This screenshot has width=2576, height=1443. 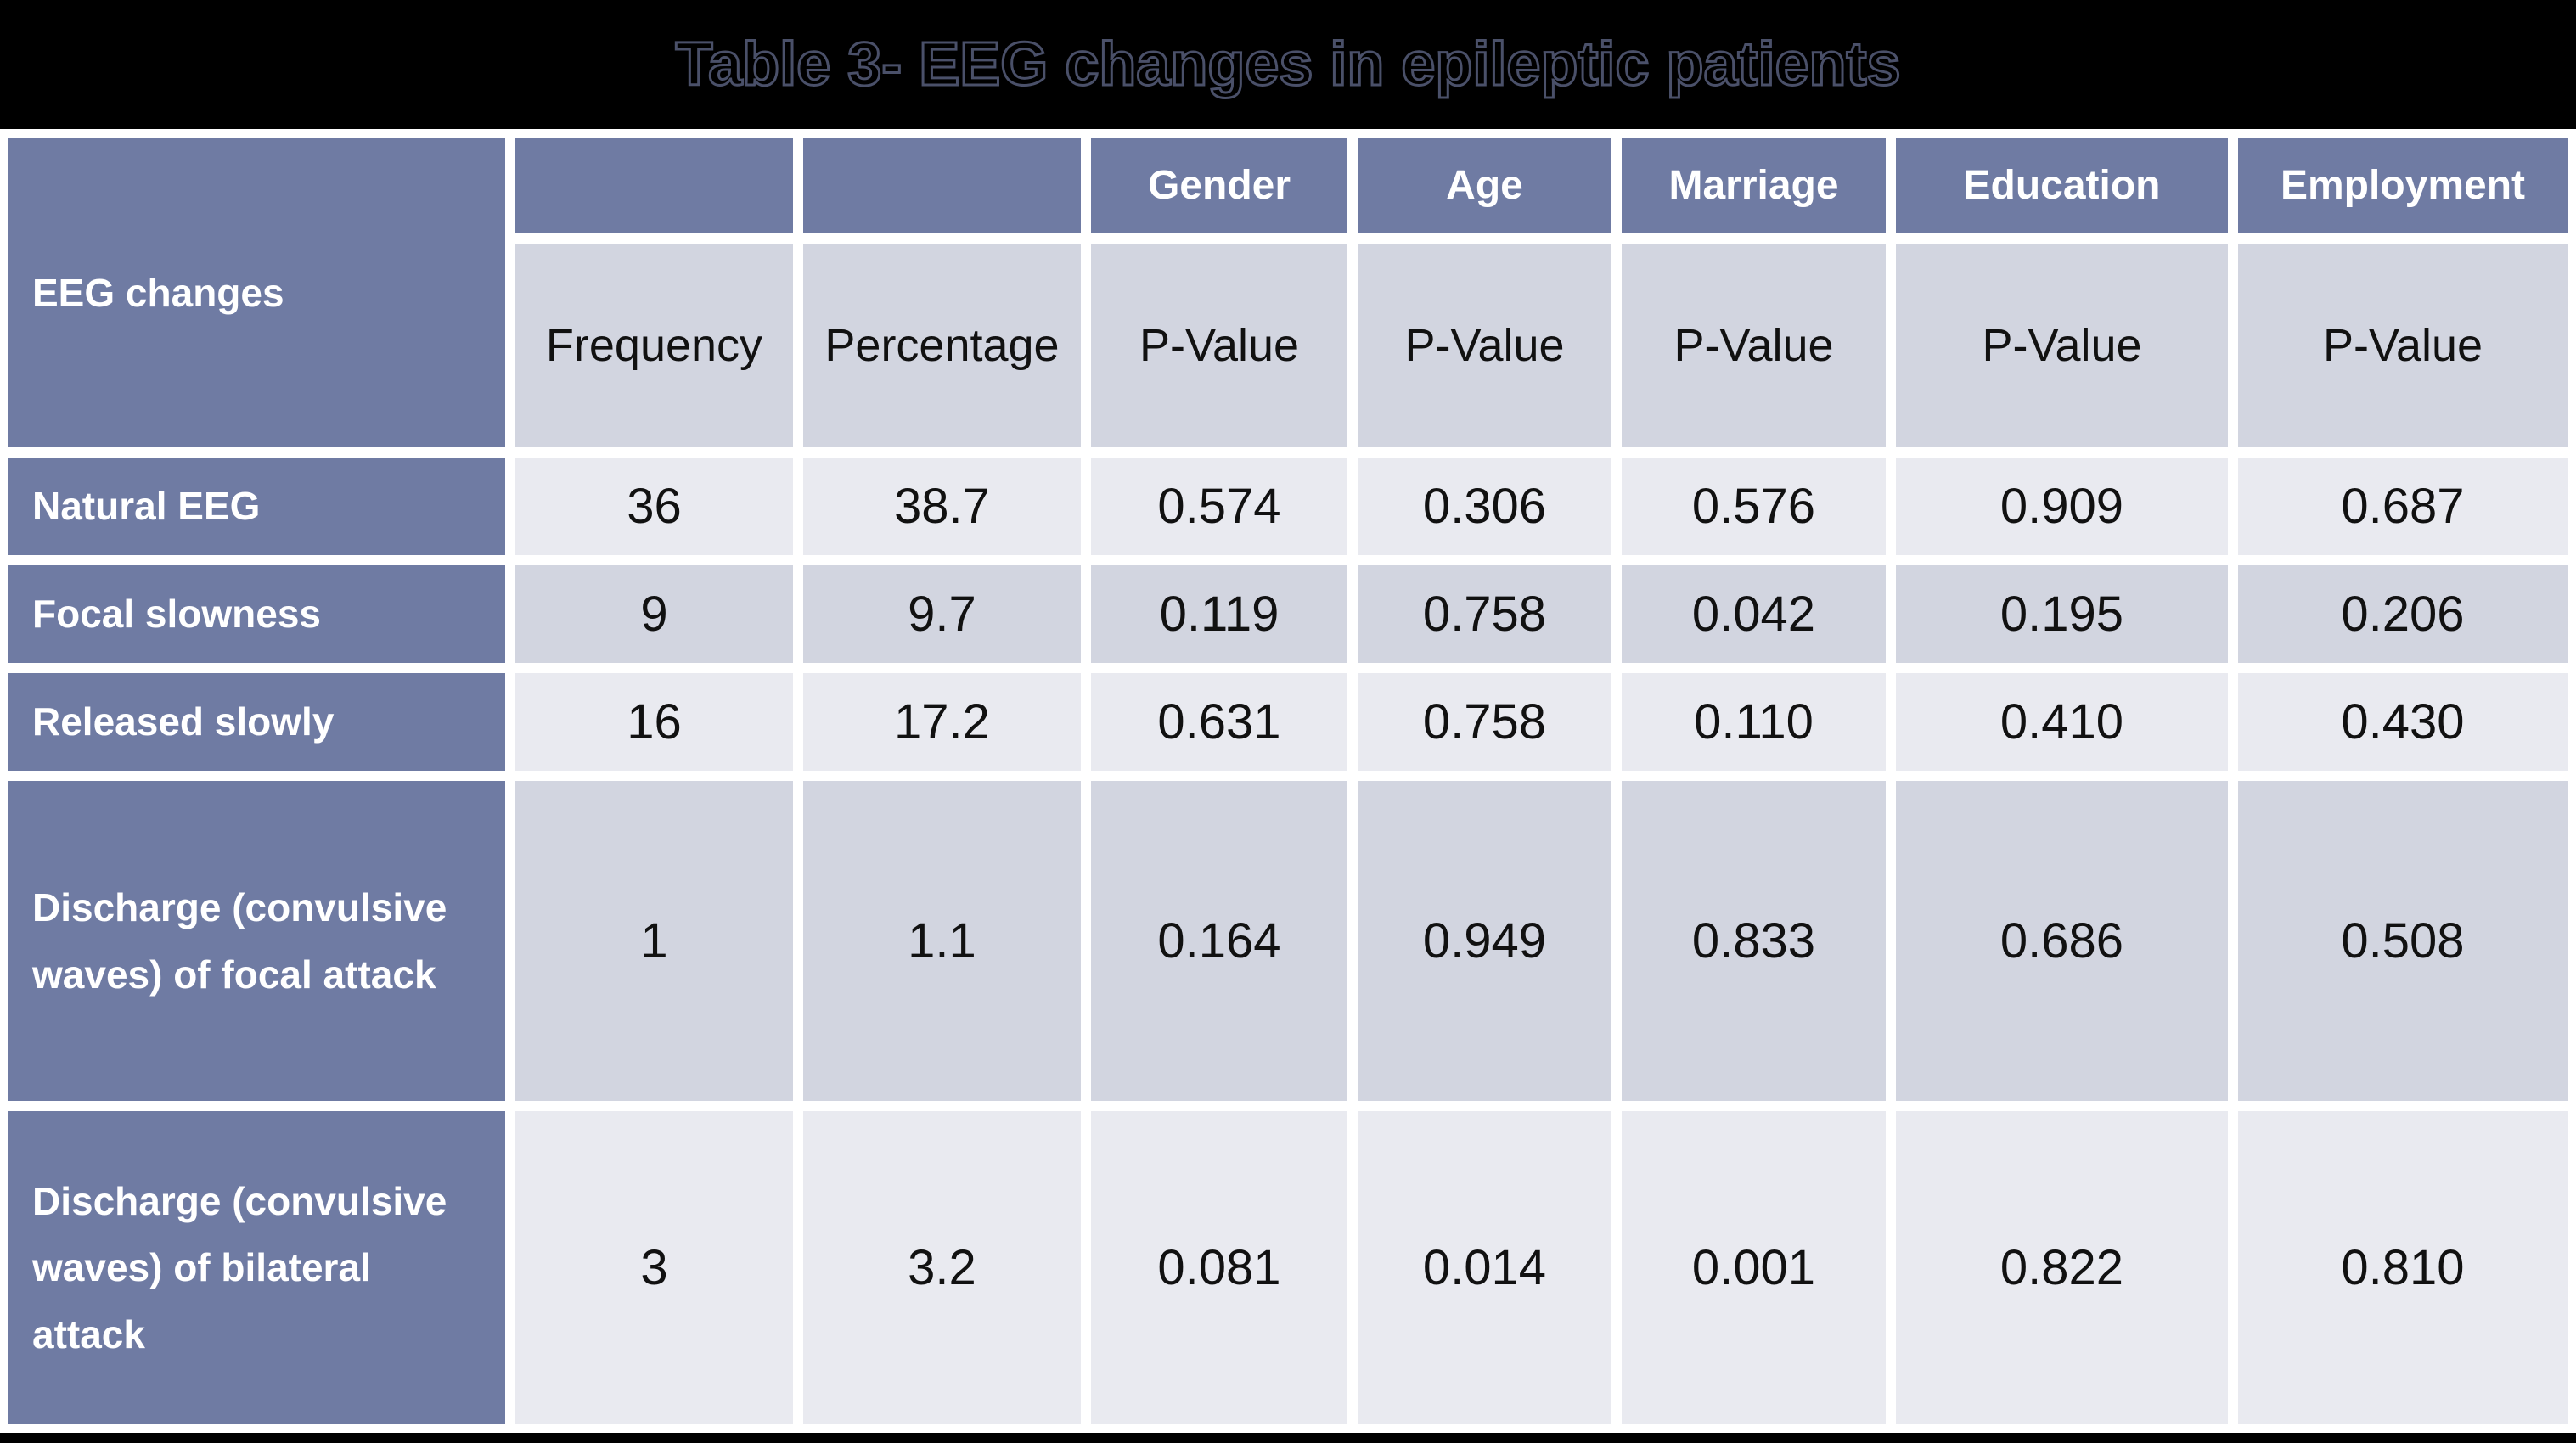 What do you see at coordinates (256, 292) in the screenshot?
I see `corner-header-cell: EEG changes` at bounding box center [256, 292].